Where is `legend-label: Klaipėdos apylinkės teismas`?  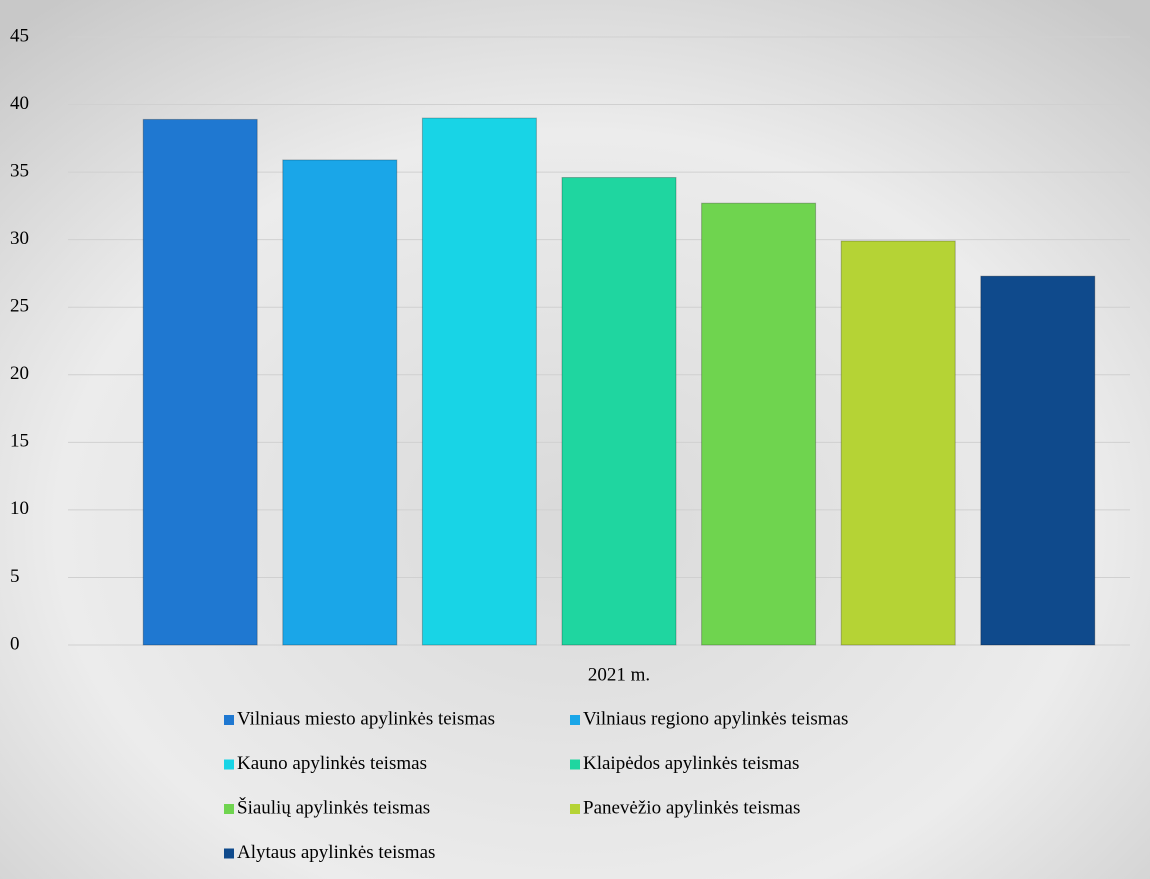
legend-label: Klaipėdos apylinkės teismas is located at coordinates (691, 763).